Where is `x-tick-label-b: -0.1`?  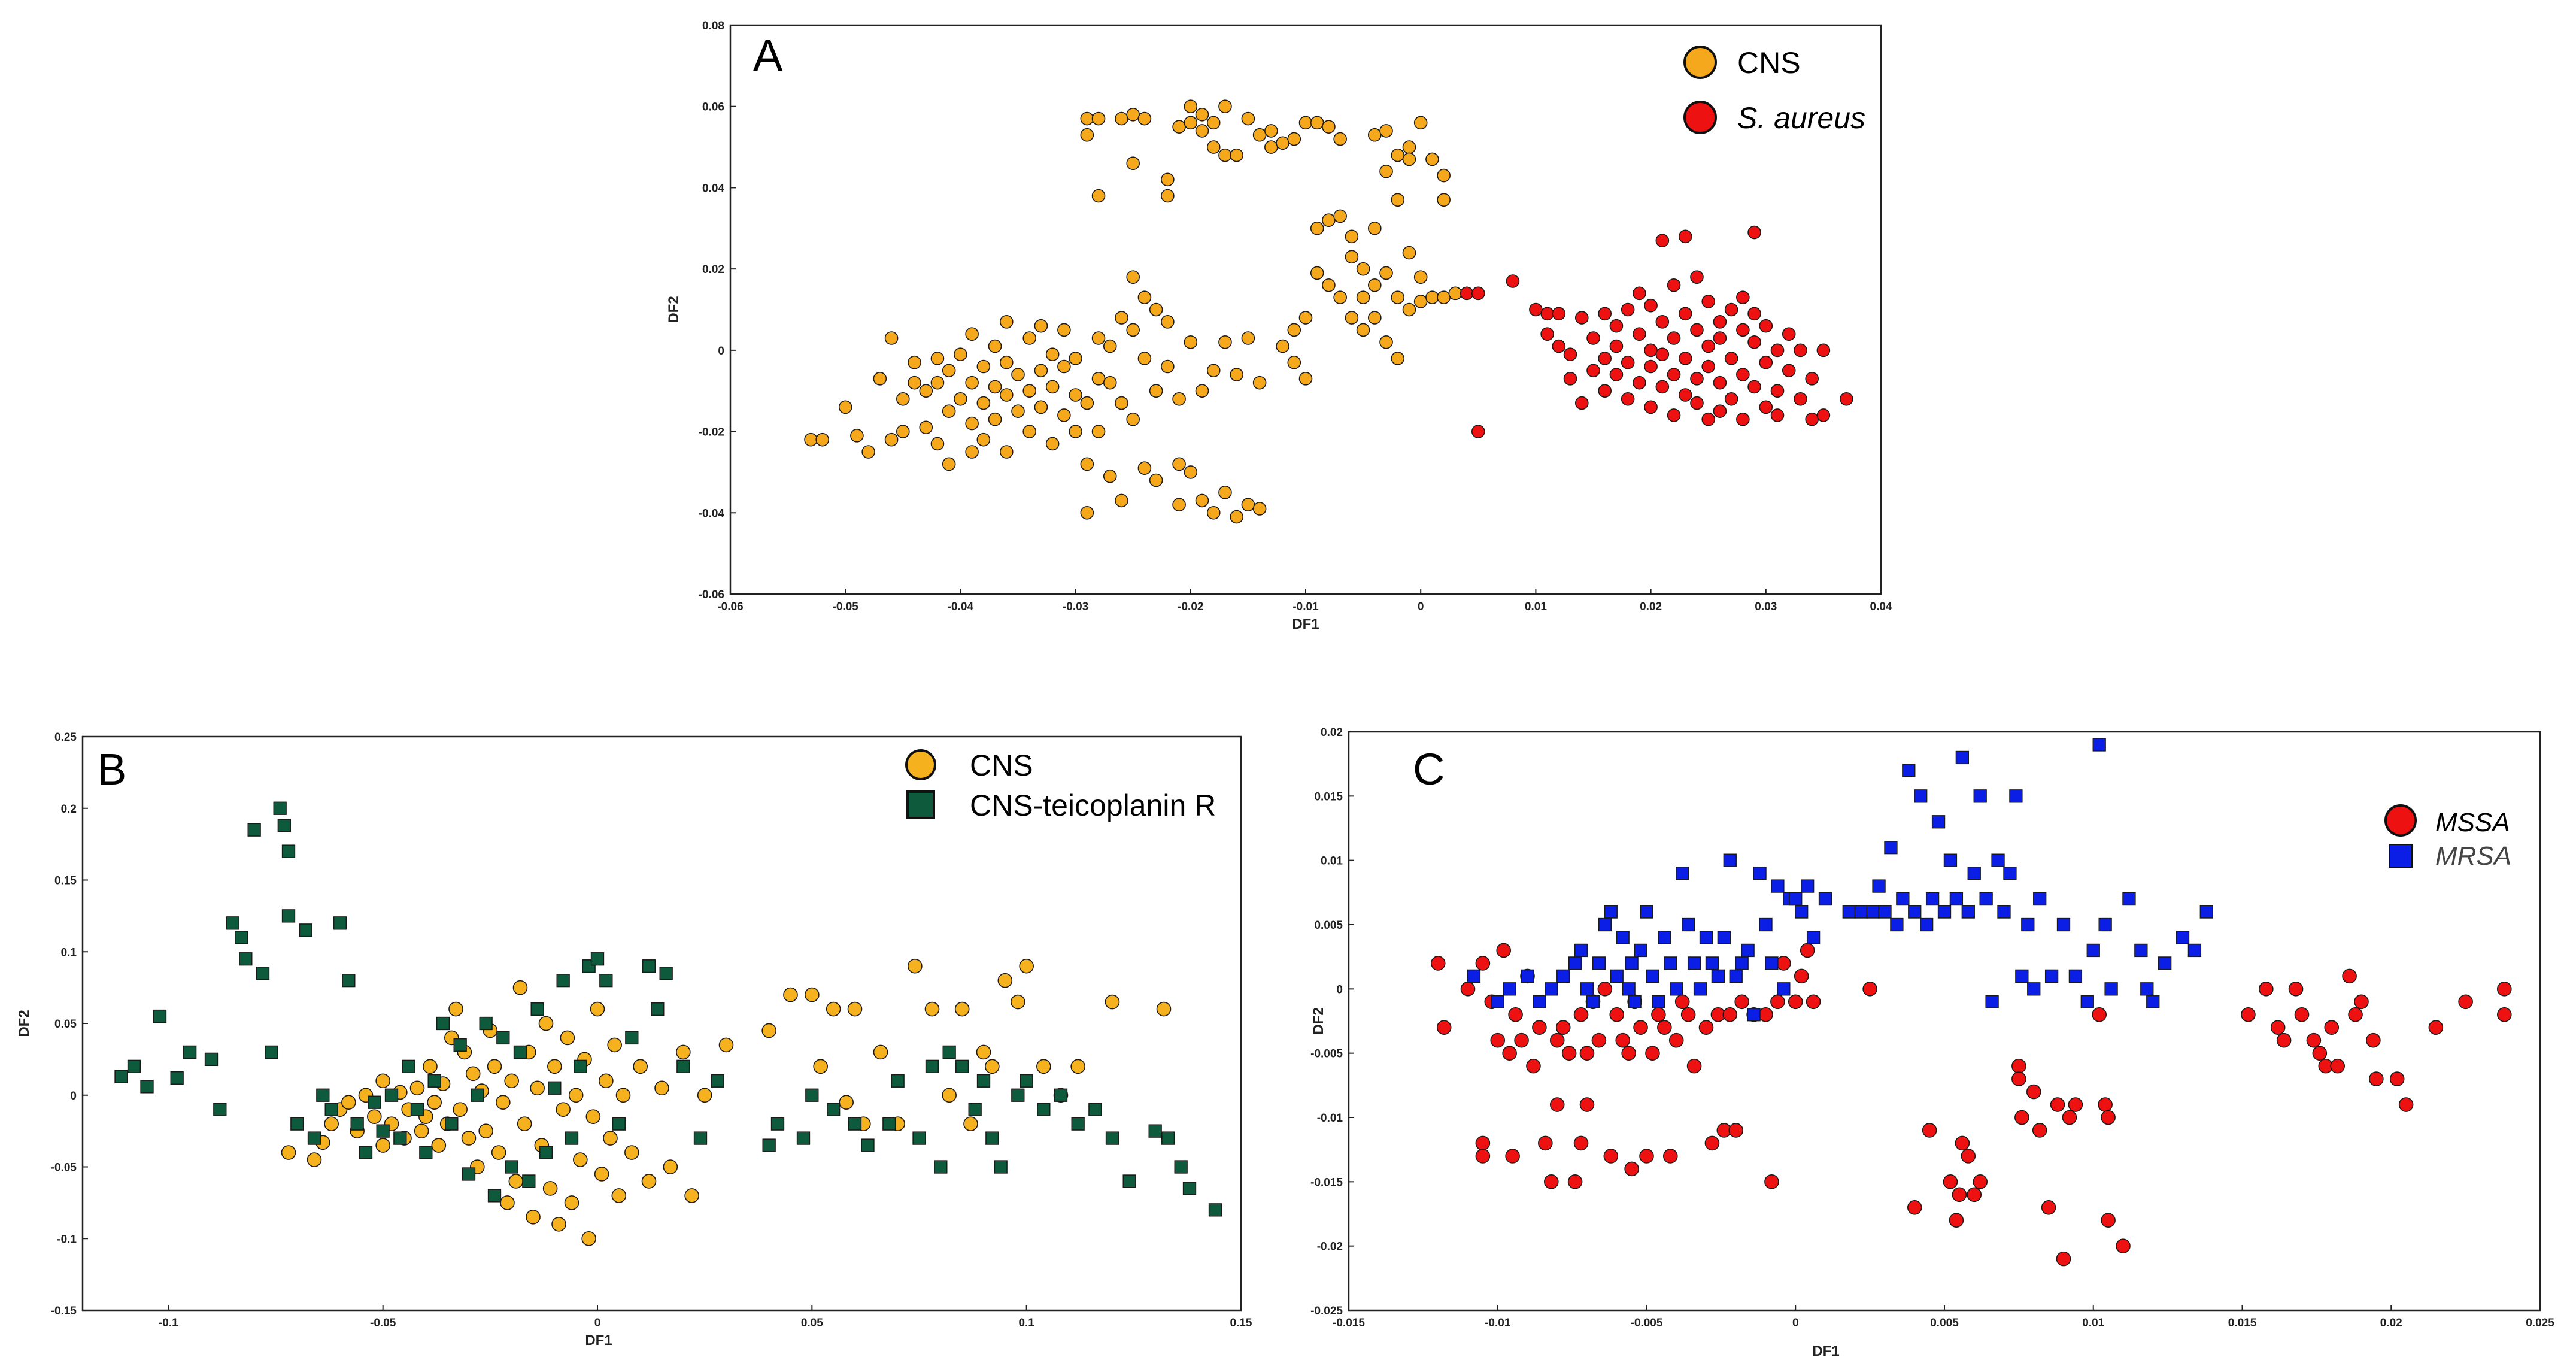
x-tick-label-b: -0.1 is located at coordinates (168, 1323).